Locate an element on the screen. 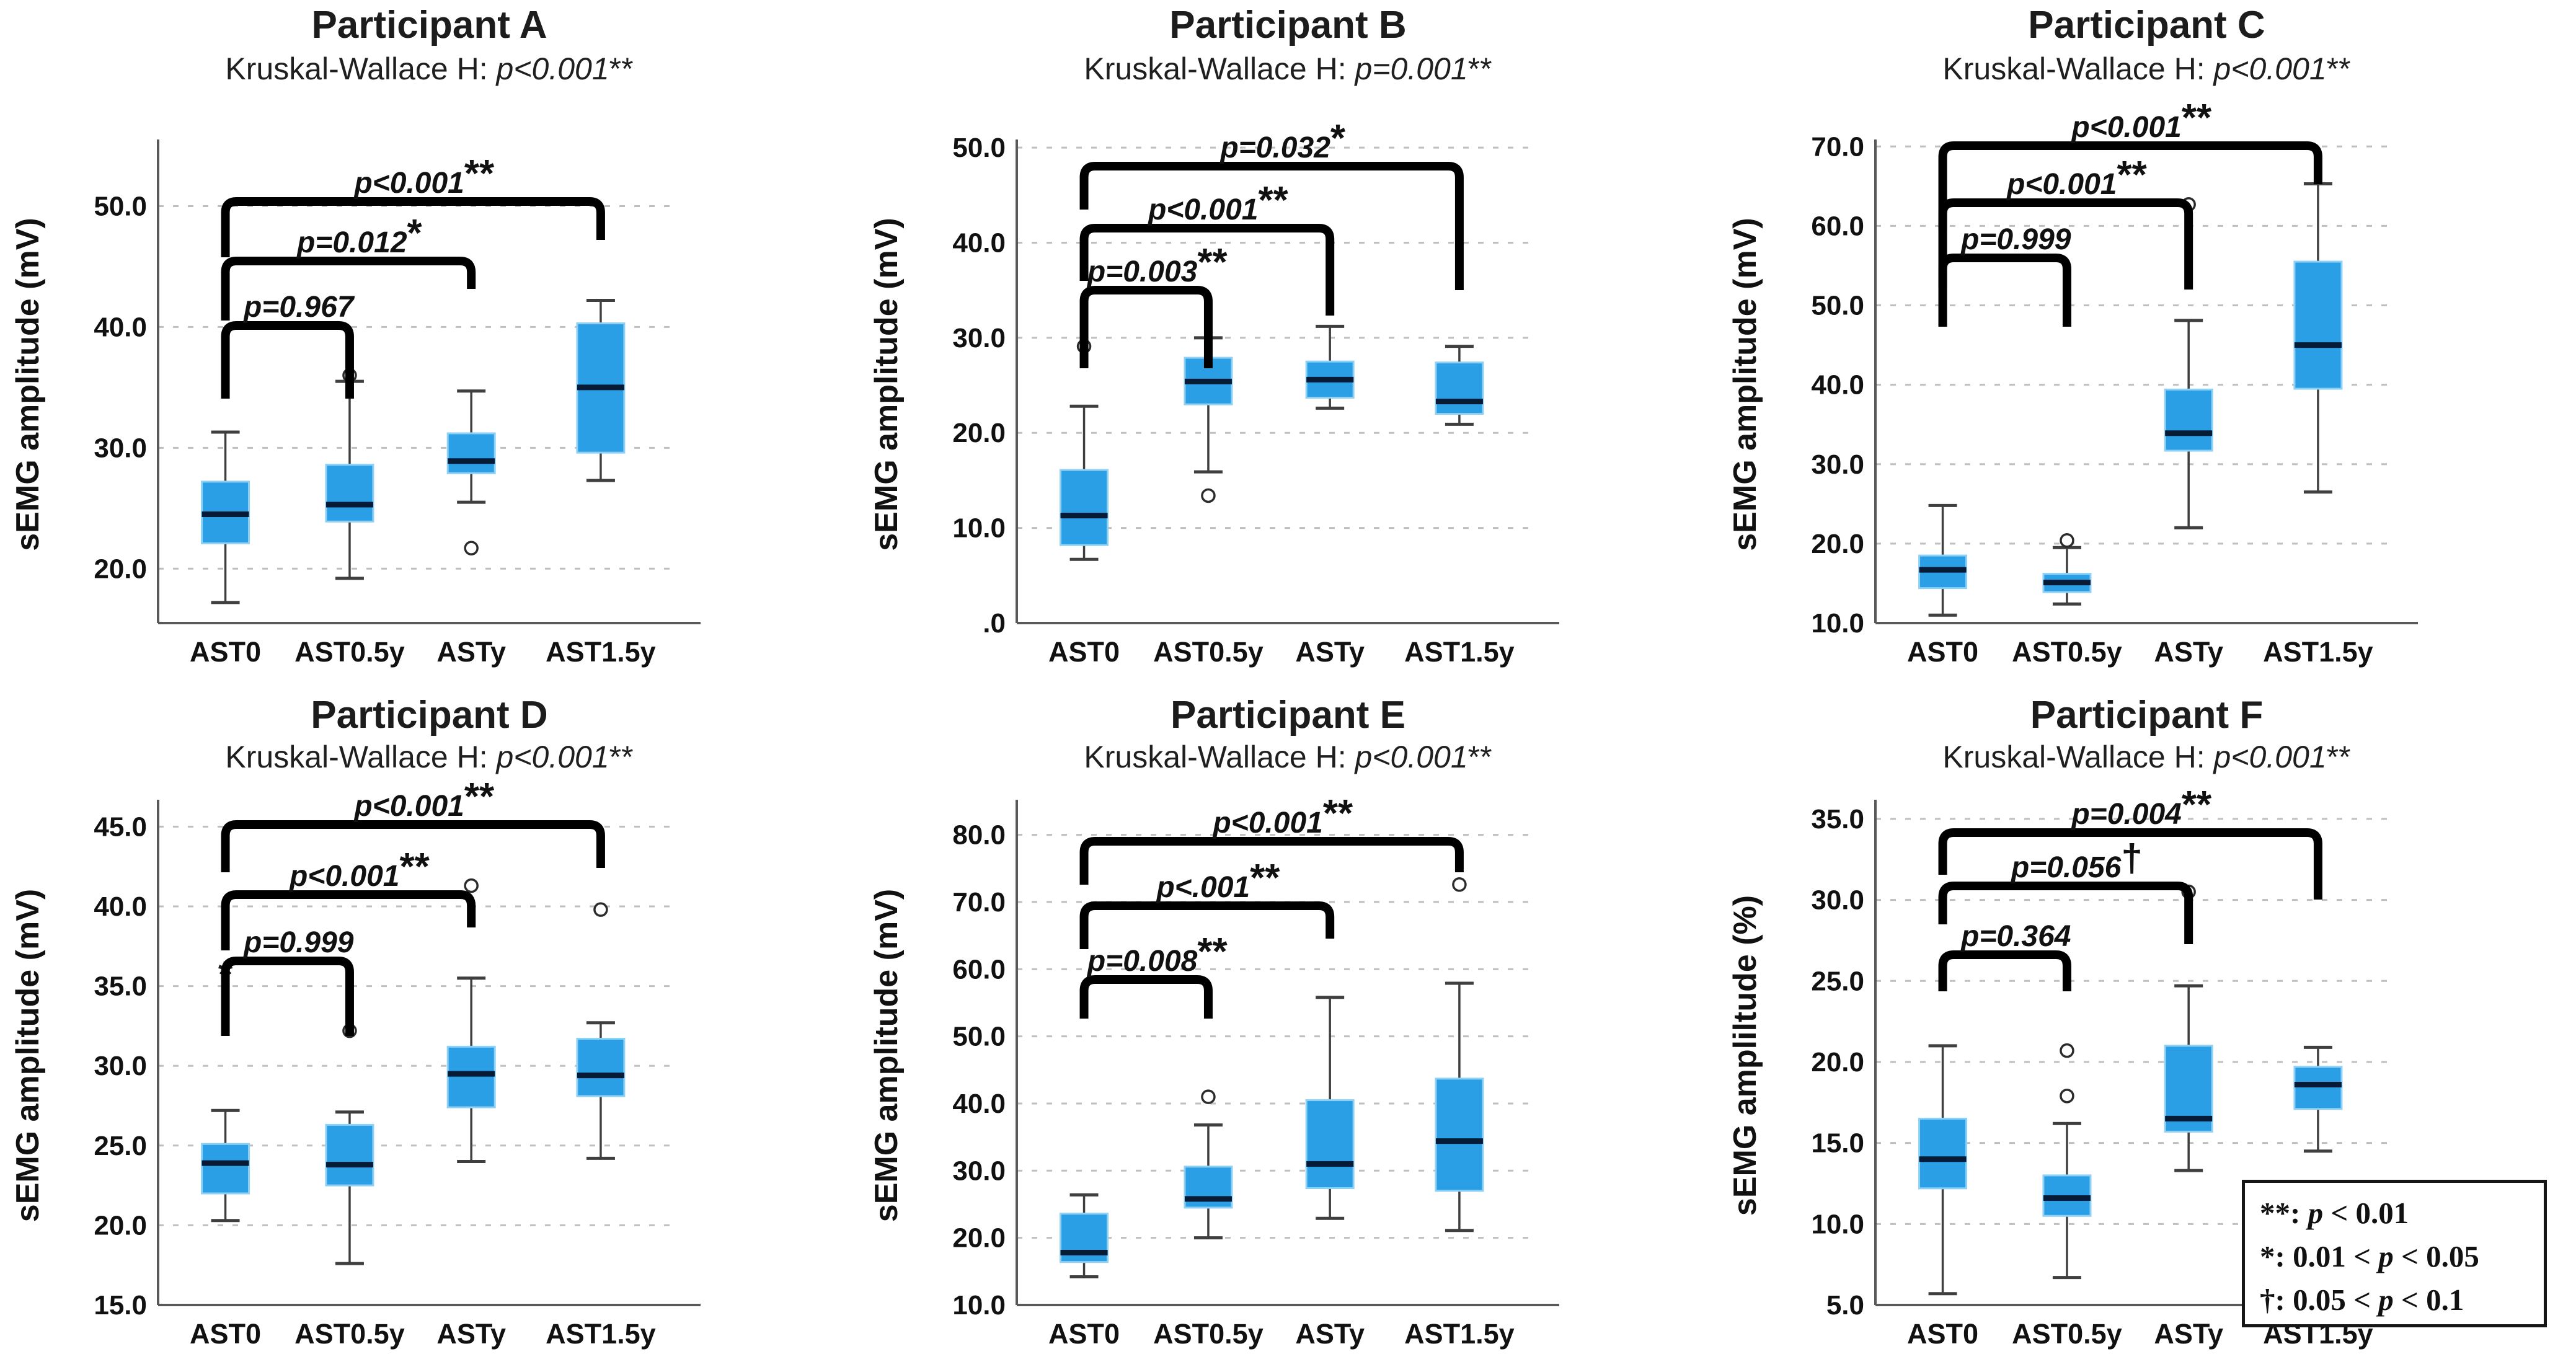 The width and height of the screenshot is (2576, 1367). y-axis-label: sEMG ampliltude (%) is located at coordinates (1745, 1055).